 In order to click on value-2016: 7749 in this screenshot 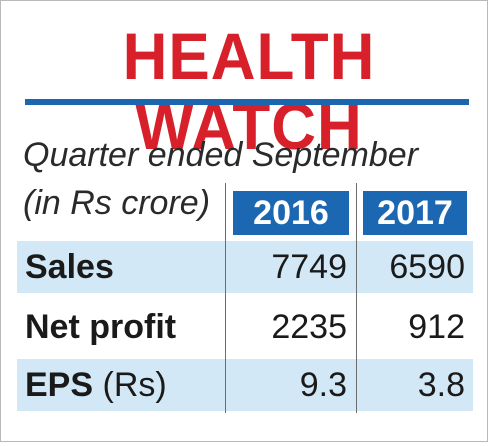, I will do `click(309, 267)`.